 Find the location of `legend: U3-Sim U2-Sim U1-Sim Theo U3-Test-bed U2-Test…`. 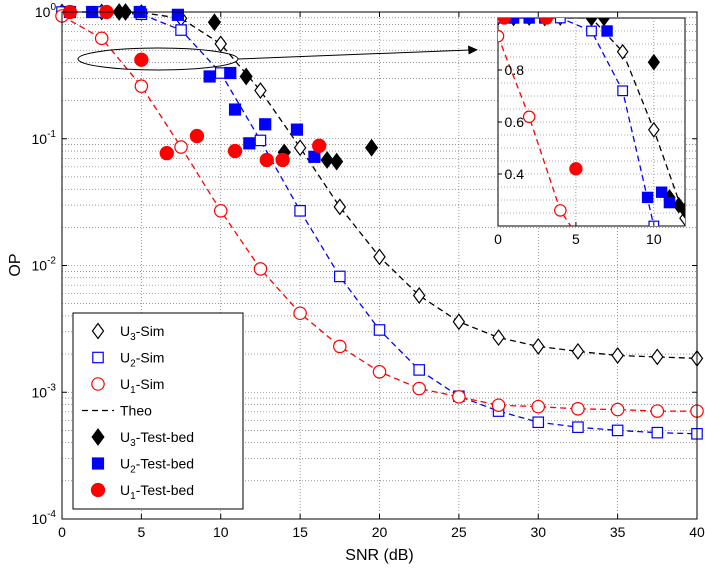

legend: U3-Sim U2-Sim U1-Sim Theo U3-Test-bed U2-Test… is located at coordinates (158, 411).